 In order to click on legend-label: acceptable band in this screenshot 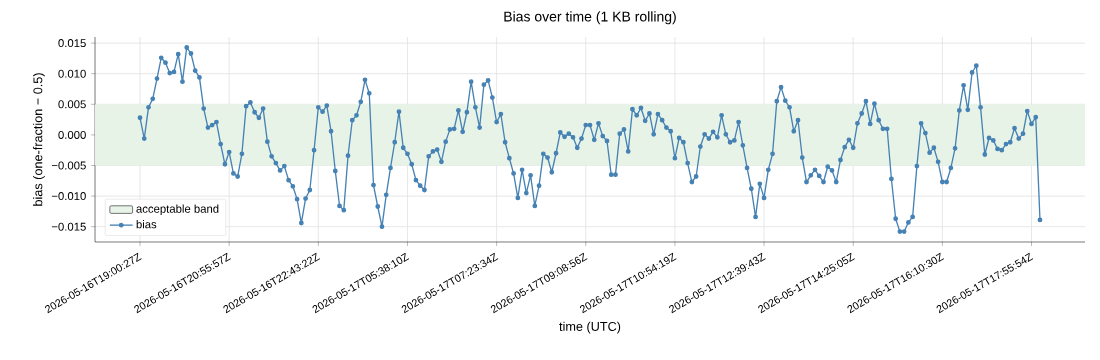, I will do `click(177, 210)`.